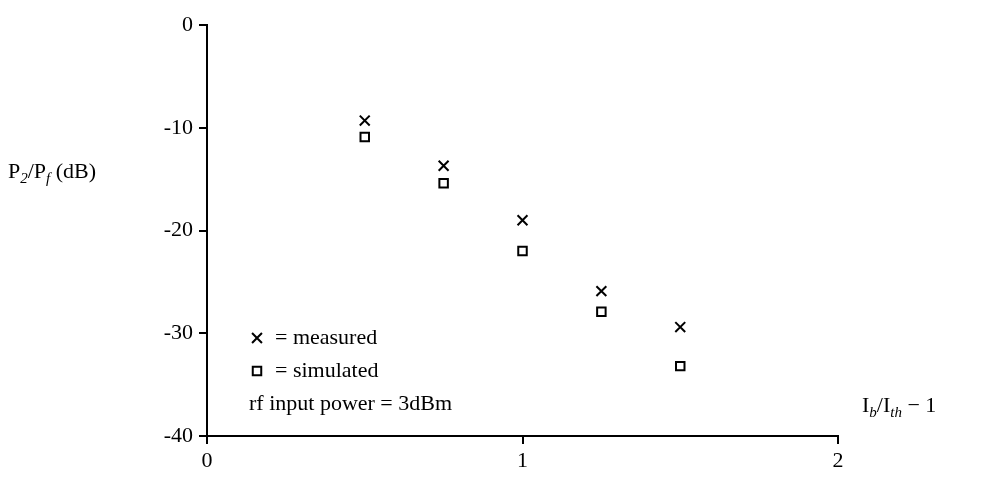 The height and width of the screenshot is (491, 1006). Describe the element at coordinates (522, 459) in the screenshot. I see `x-tick-label: 1` at that location.